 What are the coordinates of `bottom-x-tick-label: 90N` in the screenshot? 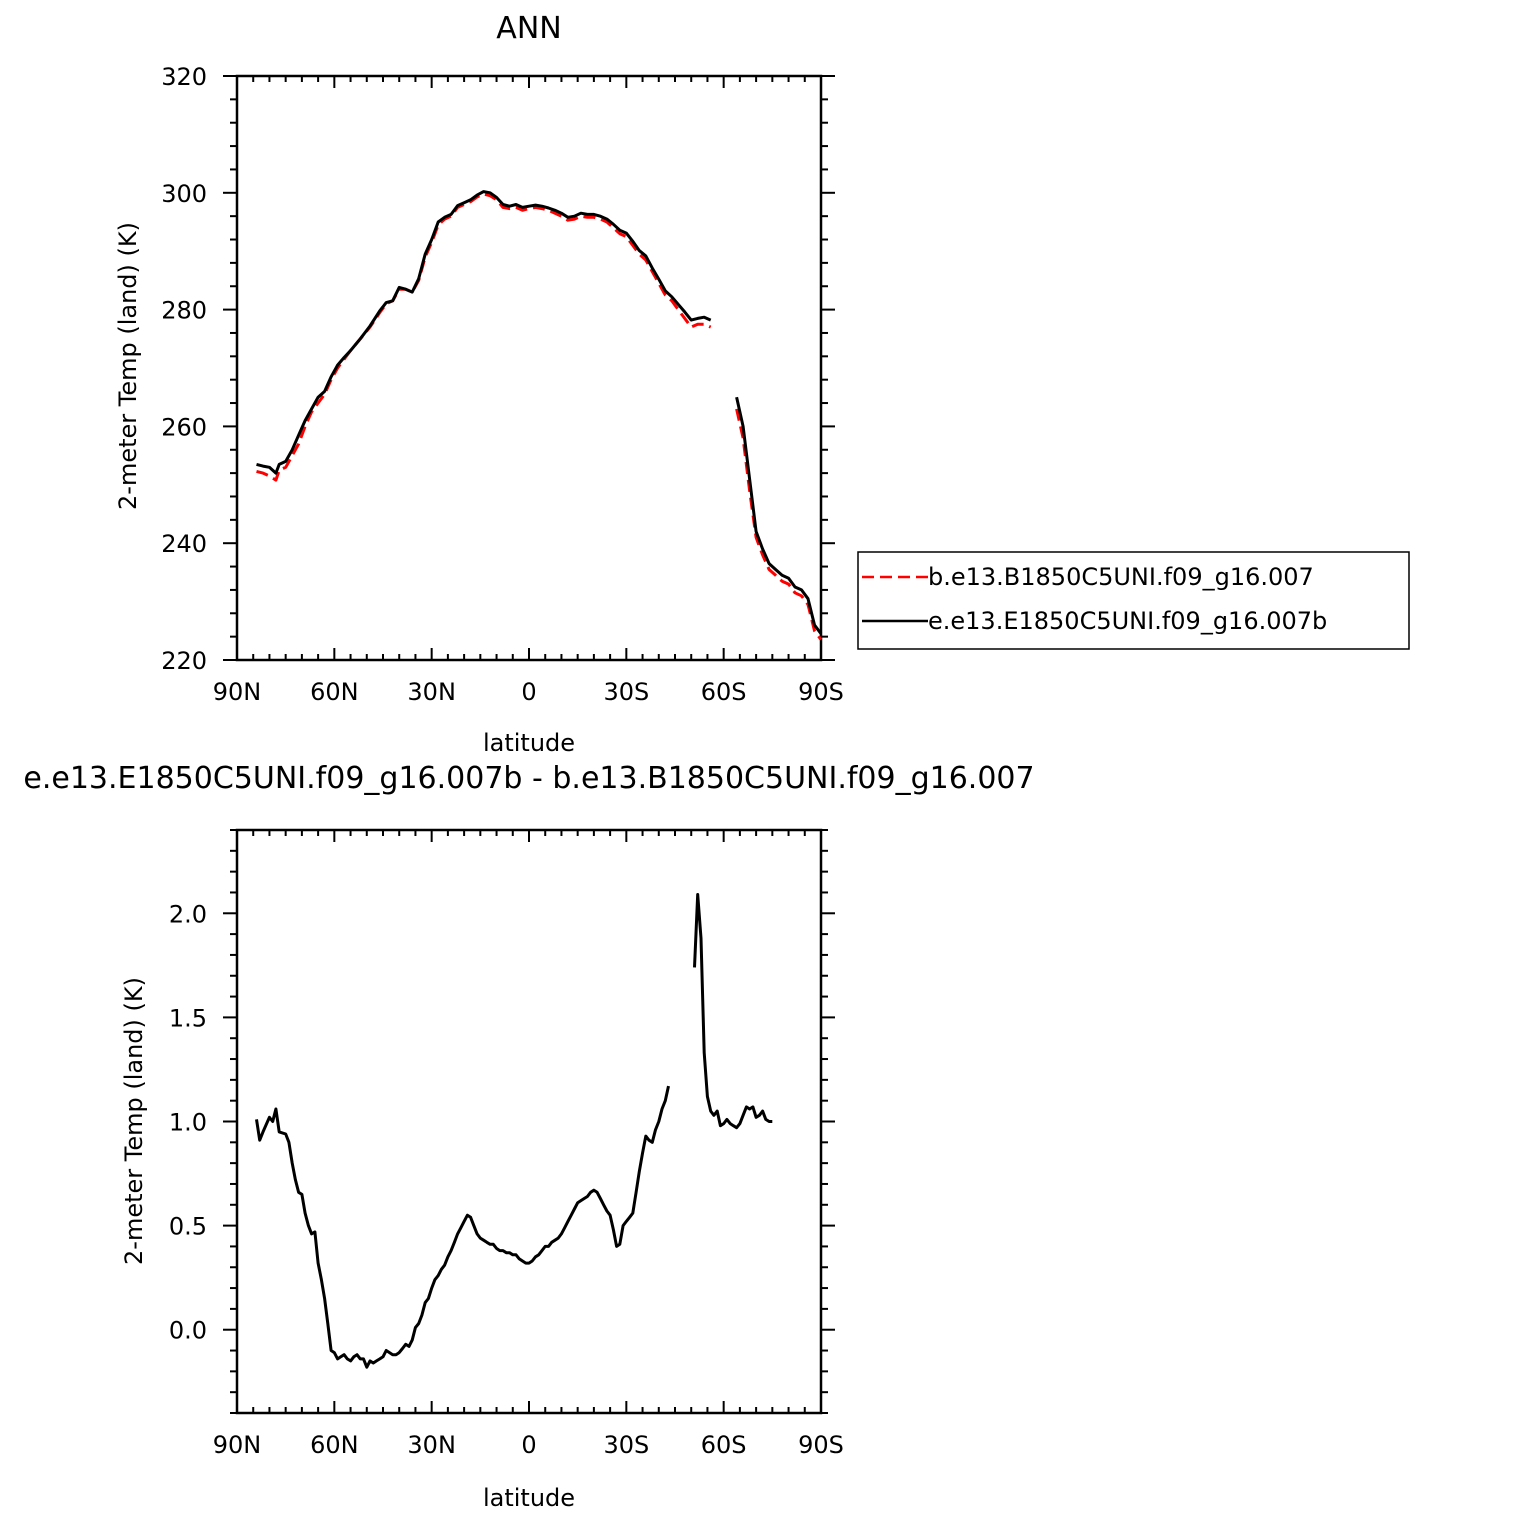 It's located at (237, 1445).